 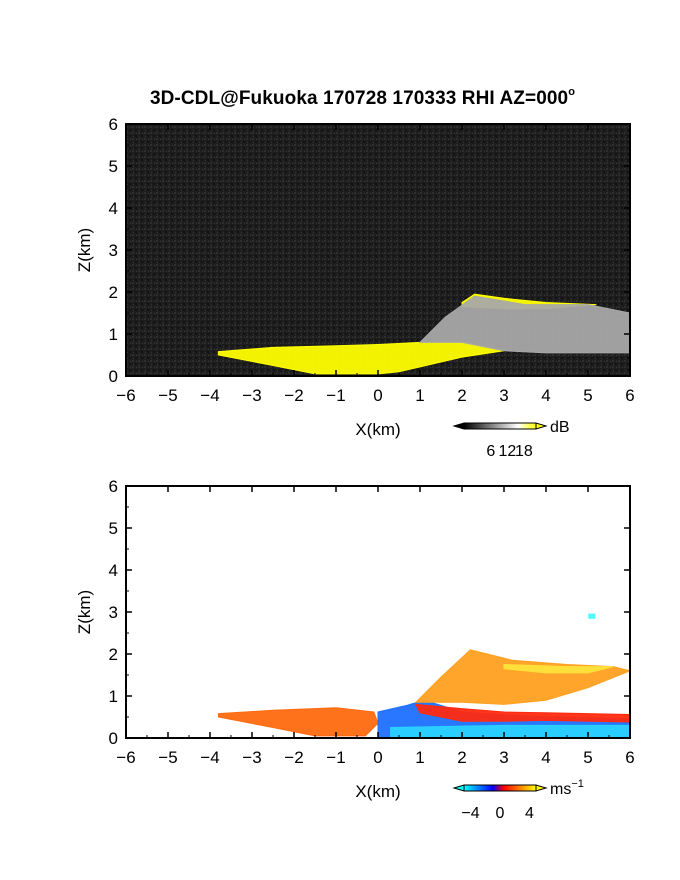 I want to click on x-tick-label-top: −6, so click(x=125, y=395).